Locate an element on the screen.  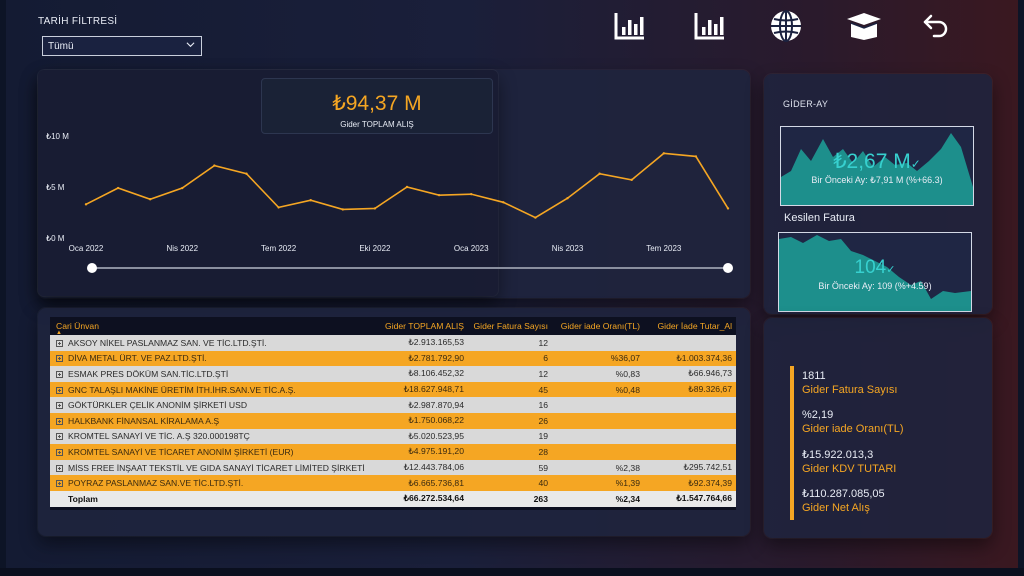
table-cell: 26 is located at coordinates (510, 420).